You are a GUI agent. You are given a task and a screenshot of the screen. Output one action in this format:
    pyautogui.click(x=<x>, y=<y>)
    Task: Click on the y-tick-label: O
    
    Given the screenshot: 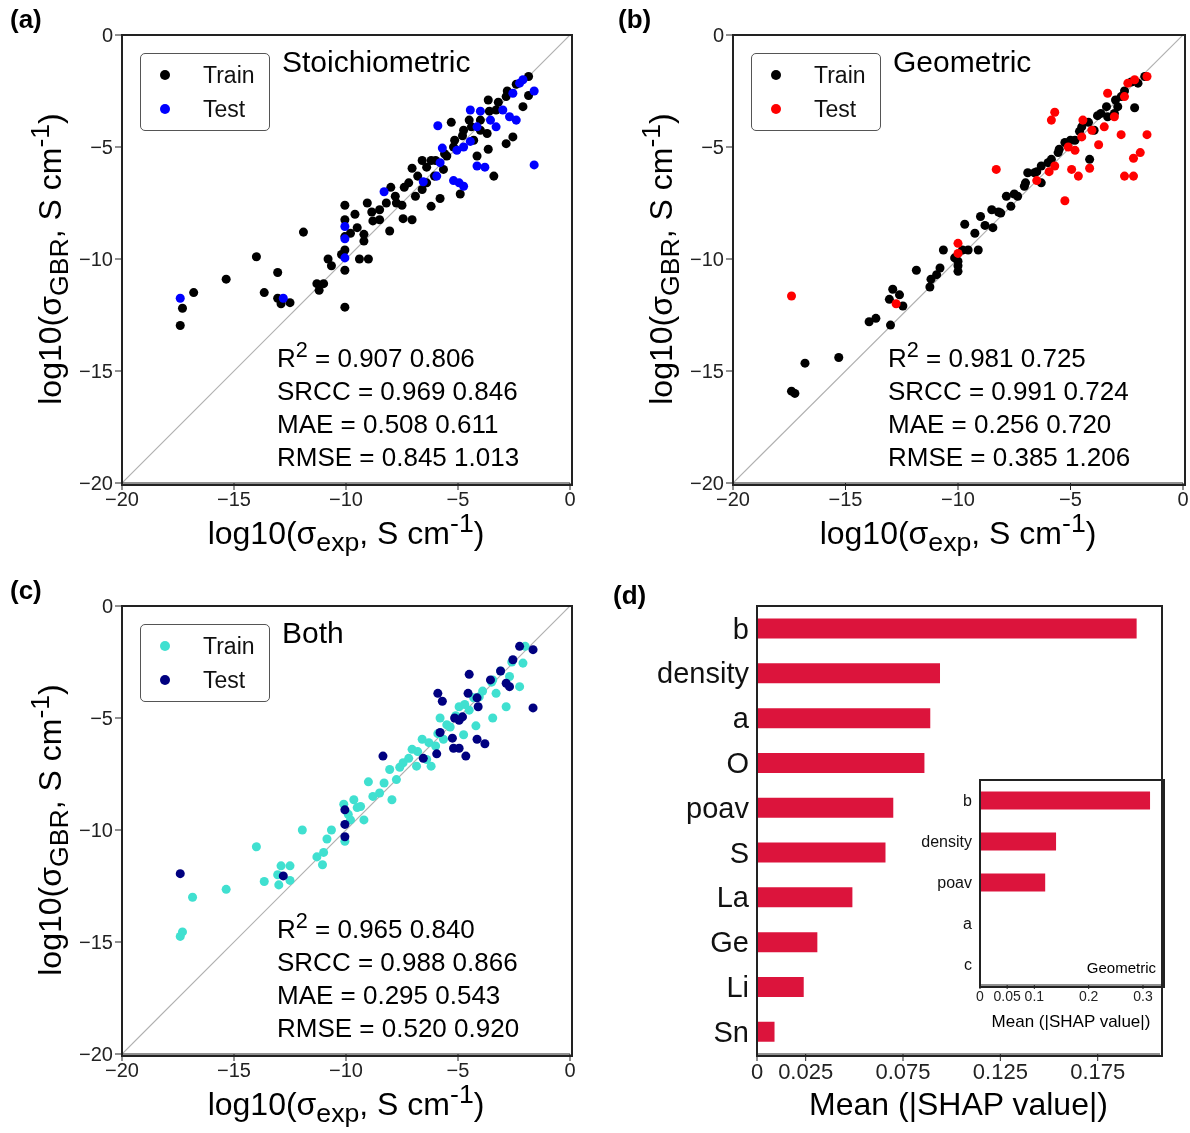 What is the action you would take?
    pyautogui.click(x=737, y=763)
    